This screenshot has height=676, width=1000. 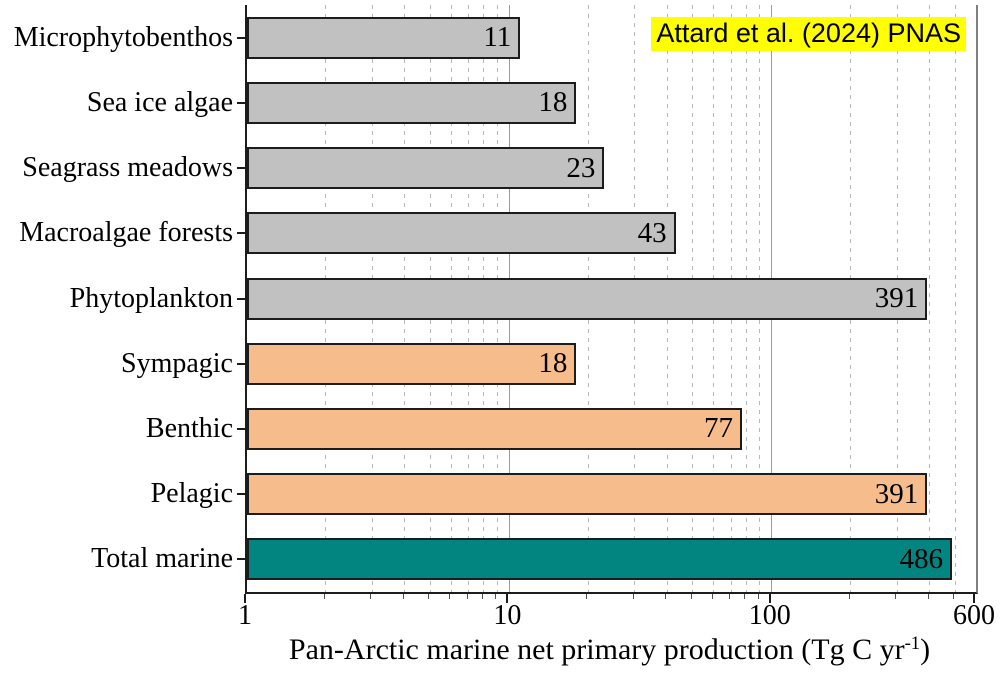 I want to click on bar-macroalgae-forests: 43, so click(x=461, y=233).